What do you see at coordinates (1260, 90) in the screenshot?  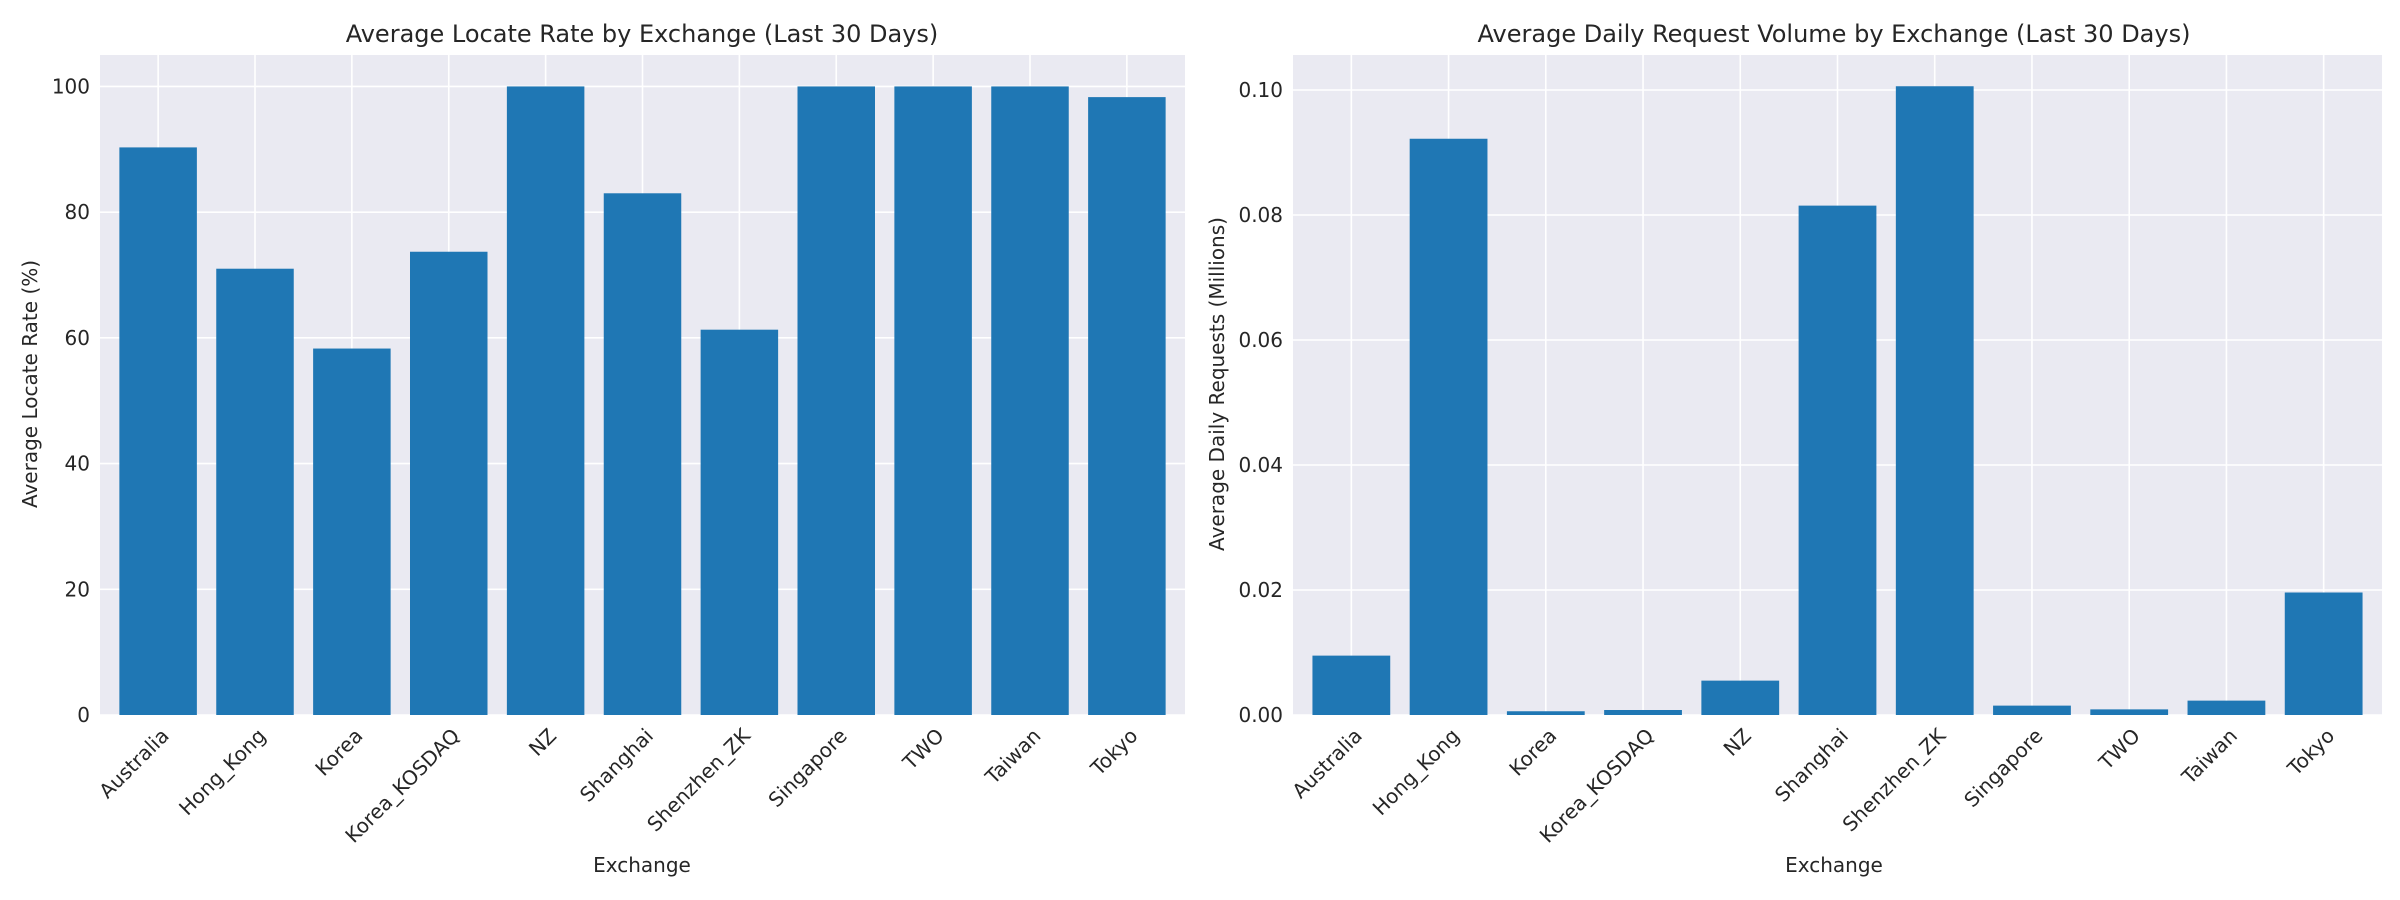 I see `y-tick-label: 0.10` at bounding box center [1260, 90].